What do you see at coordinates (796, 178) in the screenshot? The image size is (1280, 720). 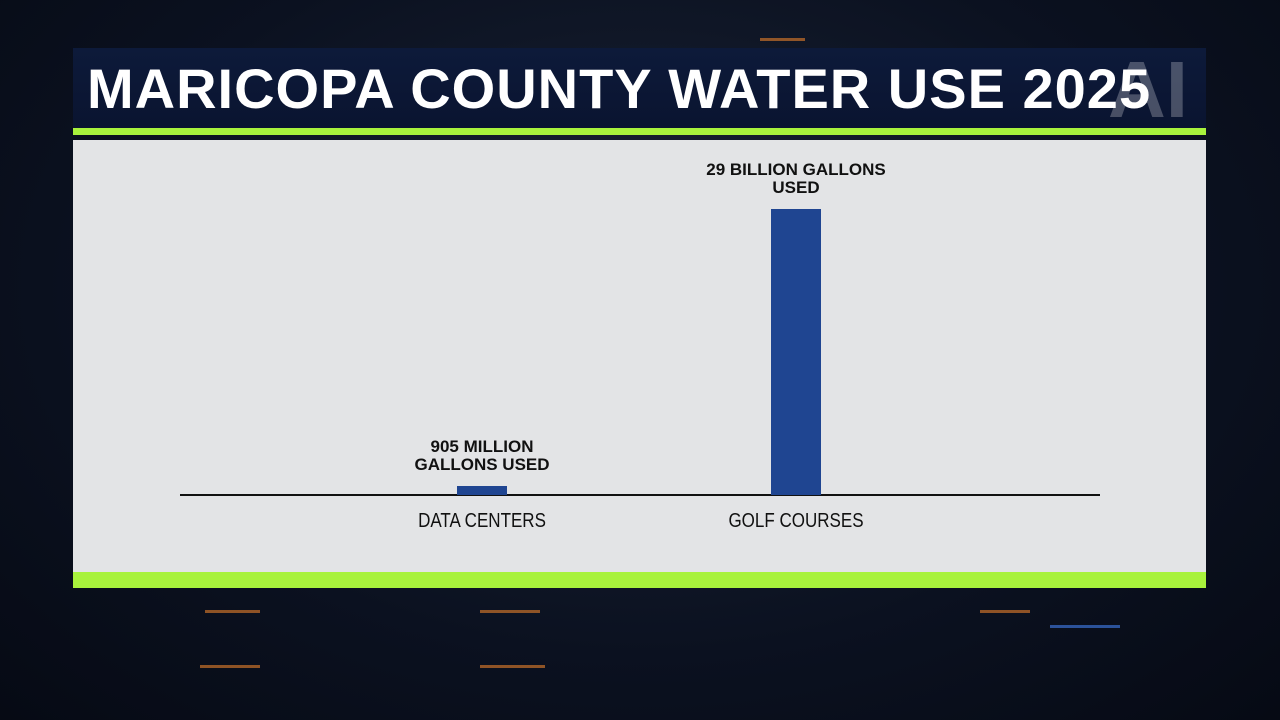 I see `value-label: 29 BILLION GALLONS USED` at bounding box center [796, 178].